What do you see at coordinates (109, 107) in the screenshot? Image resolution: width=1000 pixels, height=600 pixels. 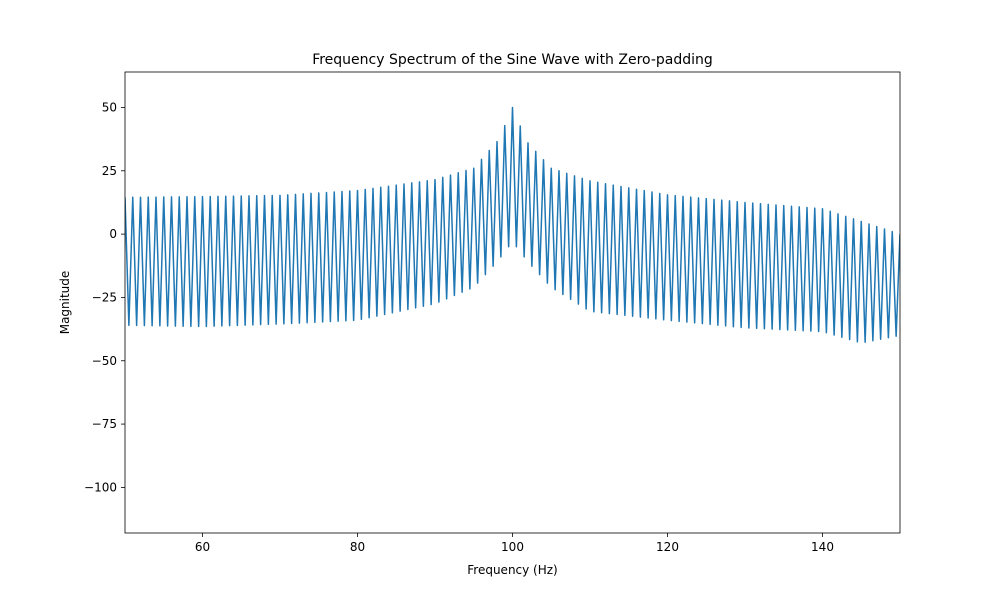 I see `y-tick-label: 50` at bounding box center [109, 107].